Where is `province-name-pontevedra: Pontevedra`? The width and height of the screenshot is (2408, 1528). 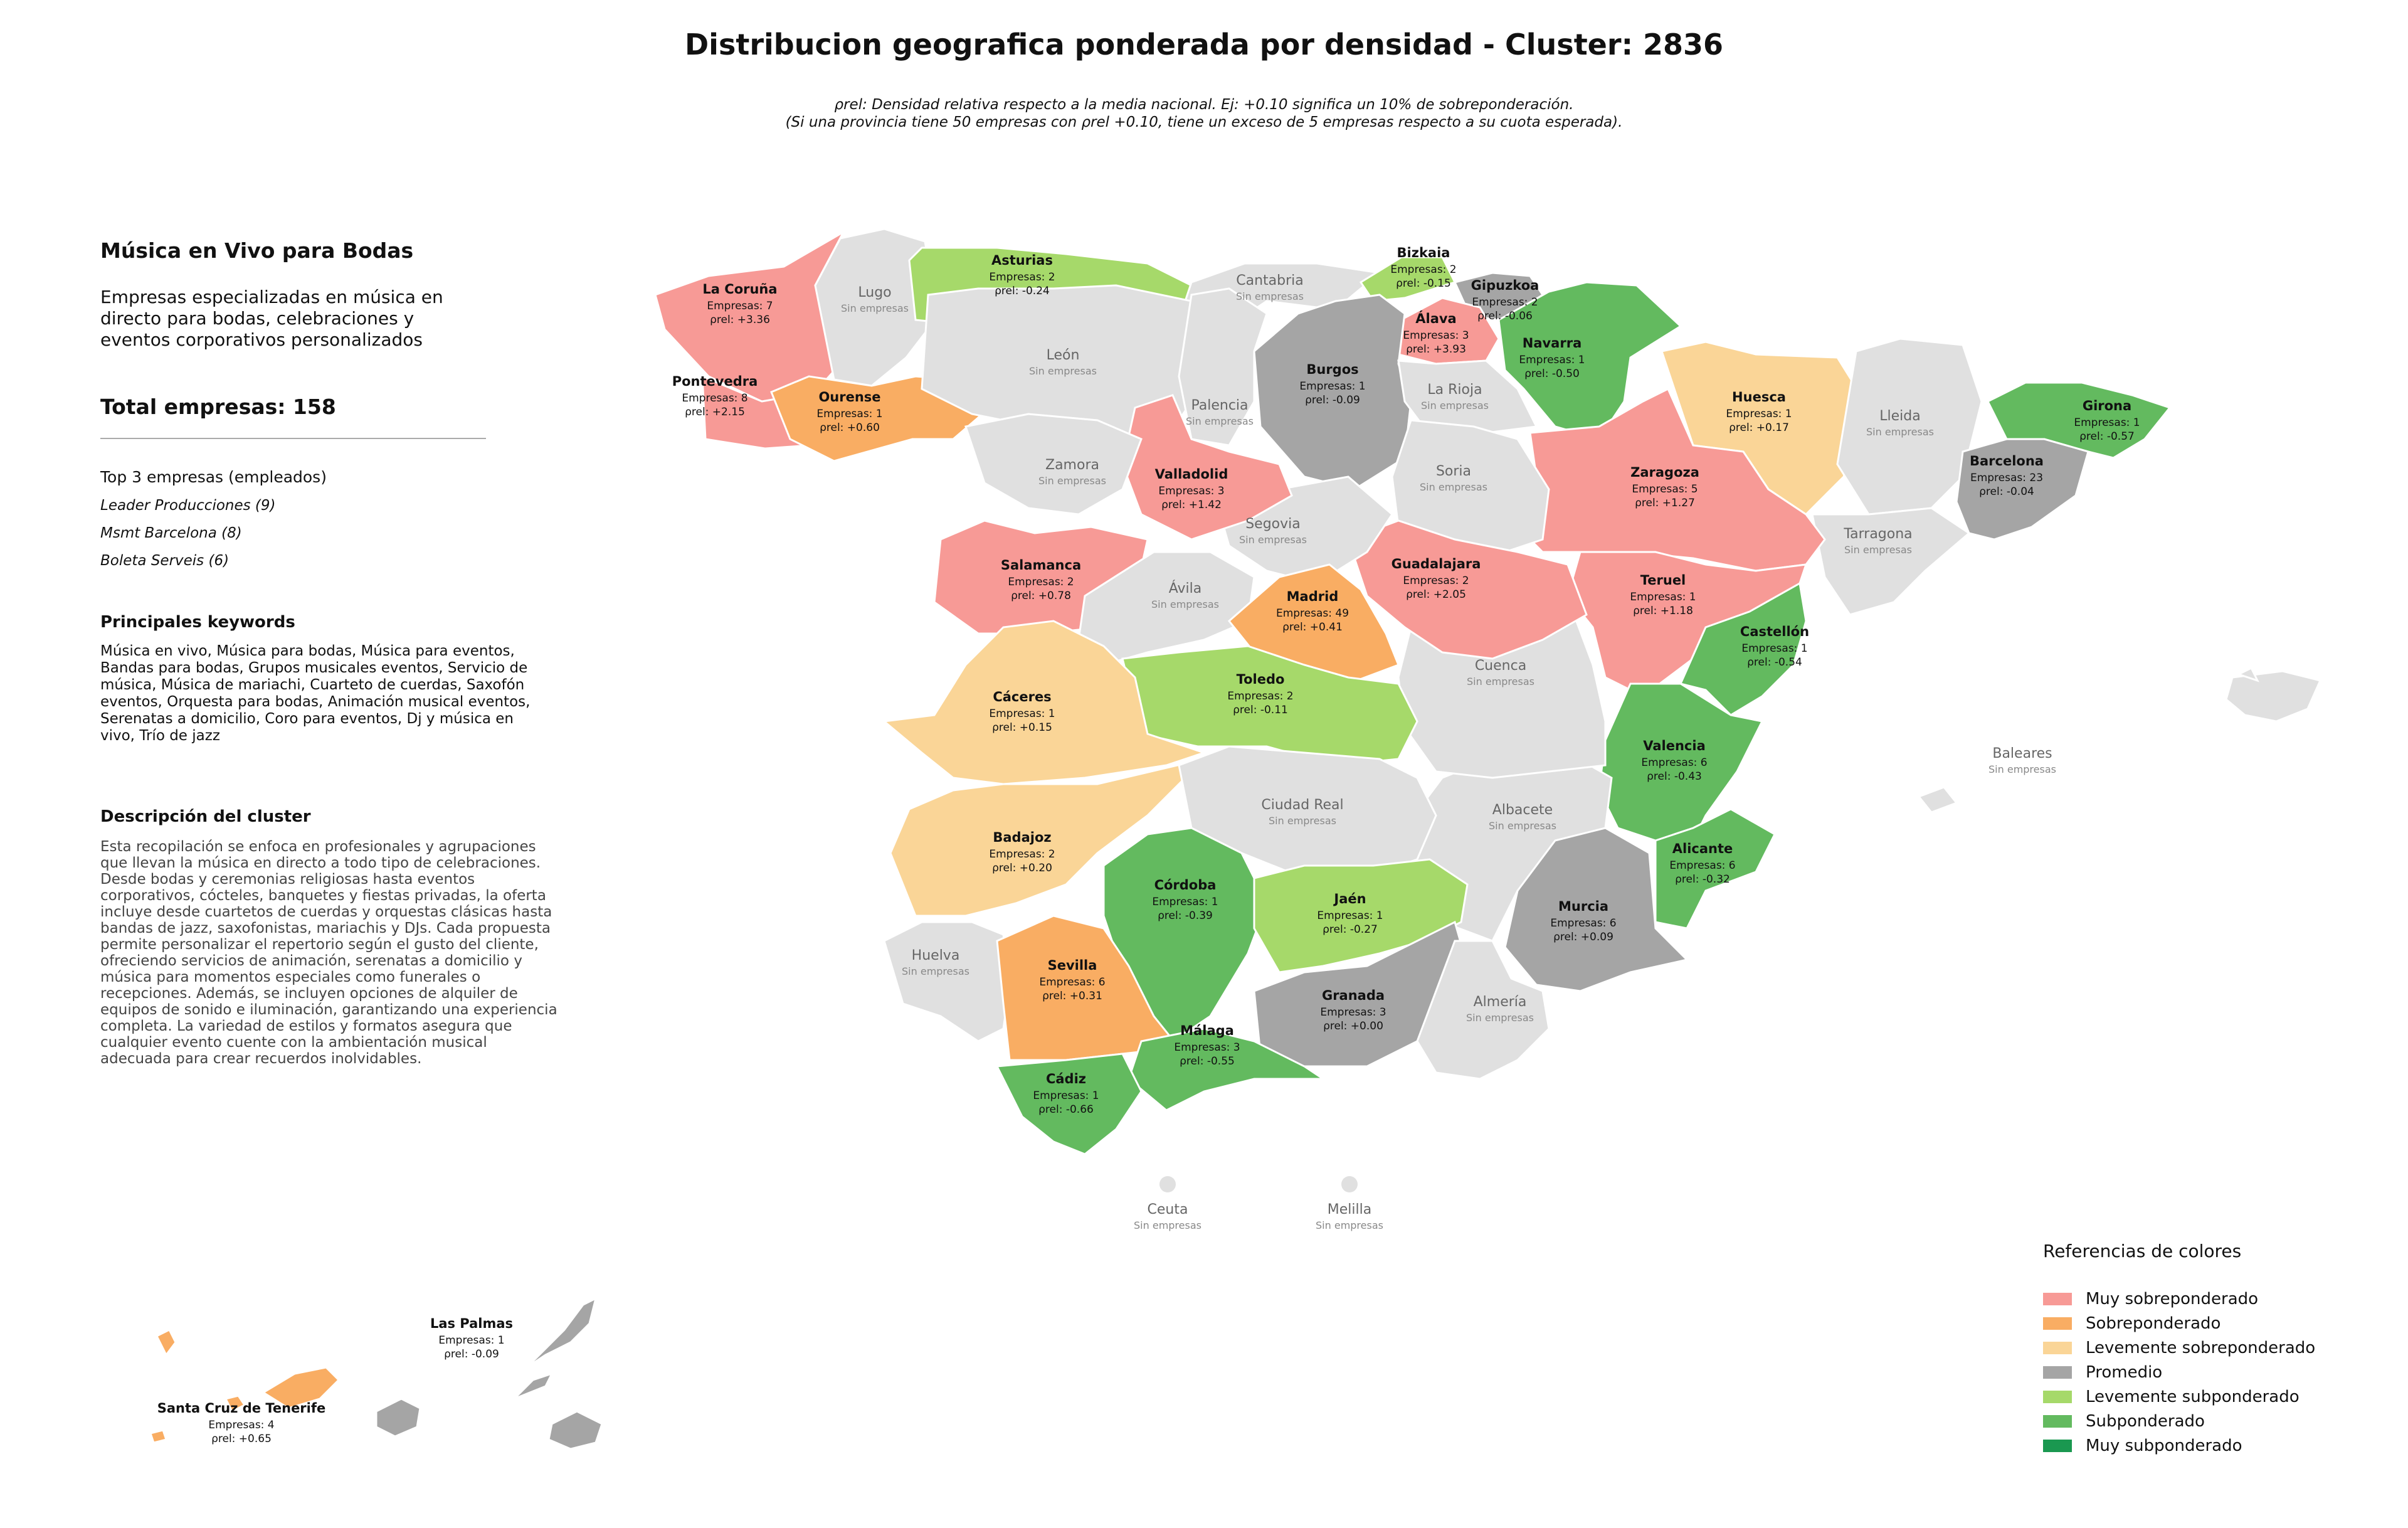 province-name-pontevedra: Pontevedra is located at coordinates (715, 381).